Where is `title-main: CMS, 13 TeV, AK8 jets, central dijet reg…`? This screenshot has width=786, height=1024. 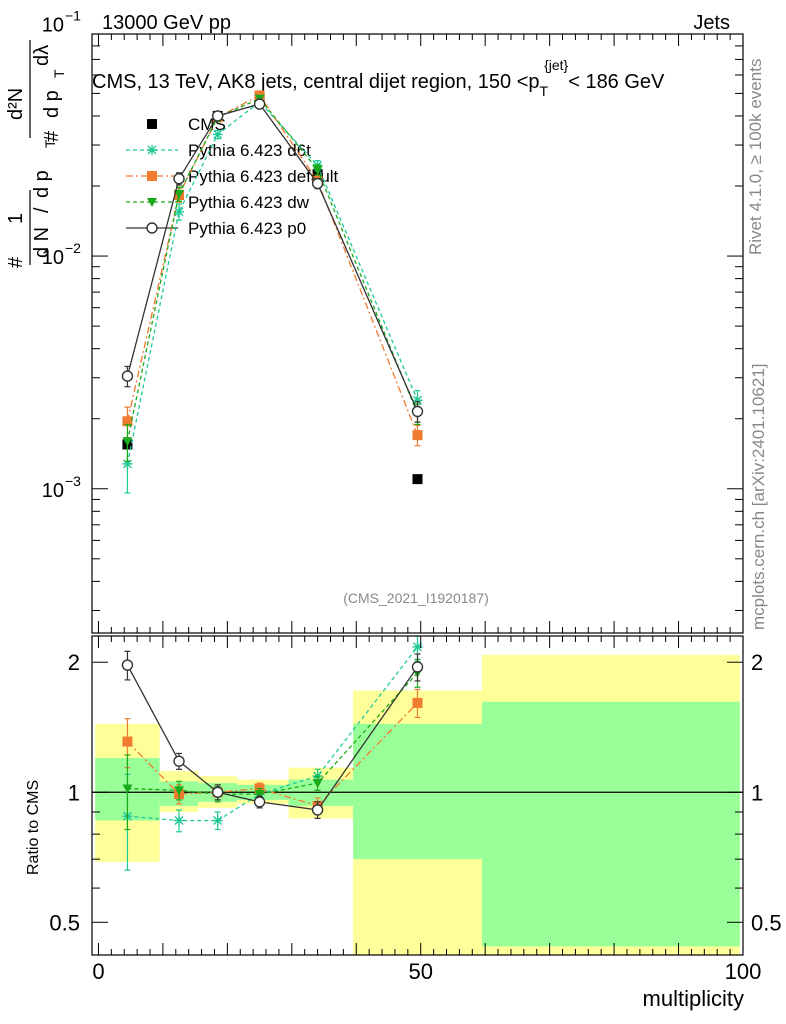 title-main: CMS, 13 TeV, AK8 jets, central dijet reg… is located at coordinates (316, 82).